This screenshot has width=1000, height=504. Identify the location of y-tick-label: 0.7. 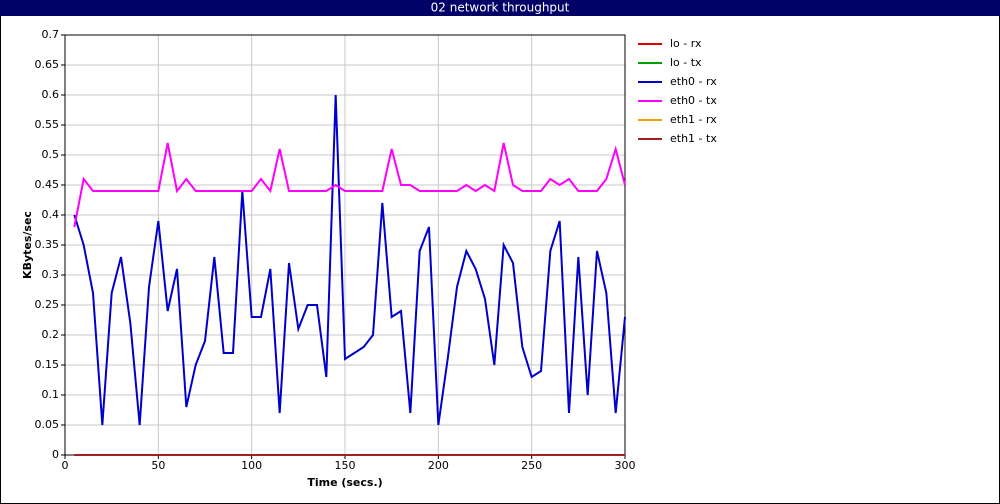
(51, 34).